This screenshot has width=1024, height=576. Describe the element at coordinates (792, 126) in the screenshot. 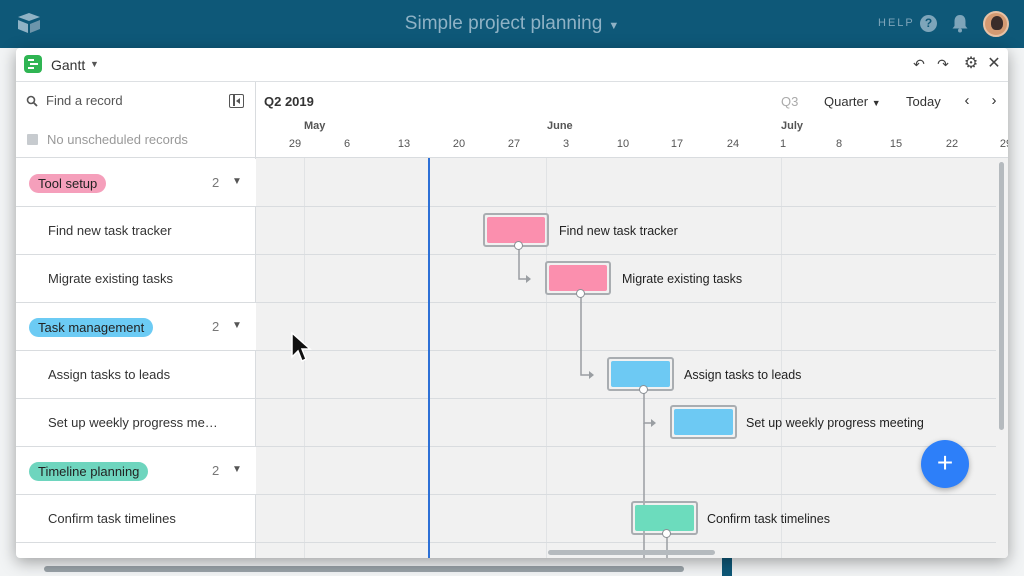

I see `month-label: July` at that location.